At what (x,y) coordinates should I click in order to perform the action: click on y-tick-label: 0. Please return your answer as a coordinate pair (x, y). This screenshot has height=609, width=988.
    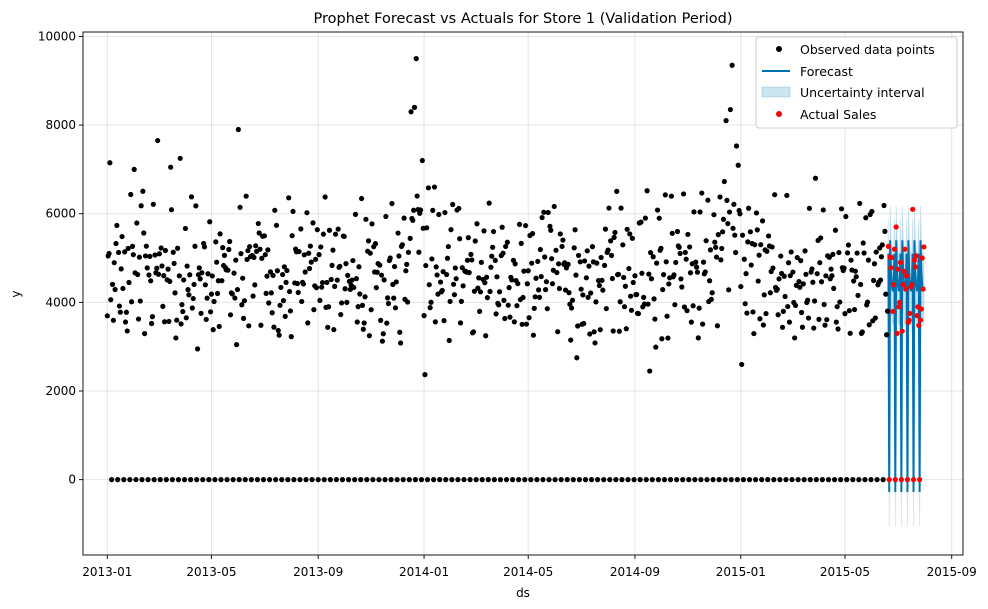
    Looking at the image, I should click on (72, 480).